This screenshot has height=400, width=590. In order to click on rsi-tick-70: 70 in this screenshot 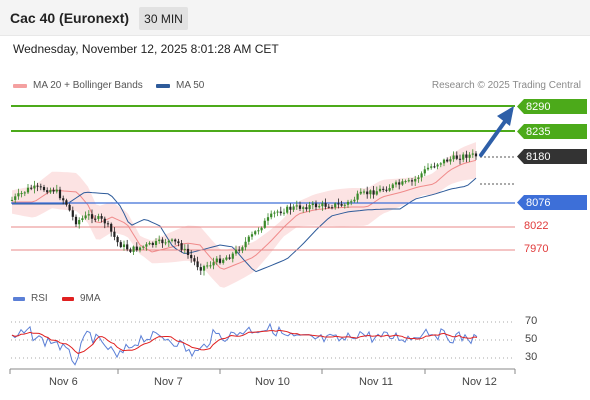, I will do `click(531, 321)`.